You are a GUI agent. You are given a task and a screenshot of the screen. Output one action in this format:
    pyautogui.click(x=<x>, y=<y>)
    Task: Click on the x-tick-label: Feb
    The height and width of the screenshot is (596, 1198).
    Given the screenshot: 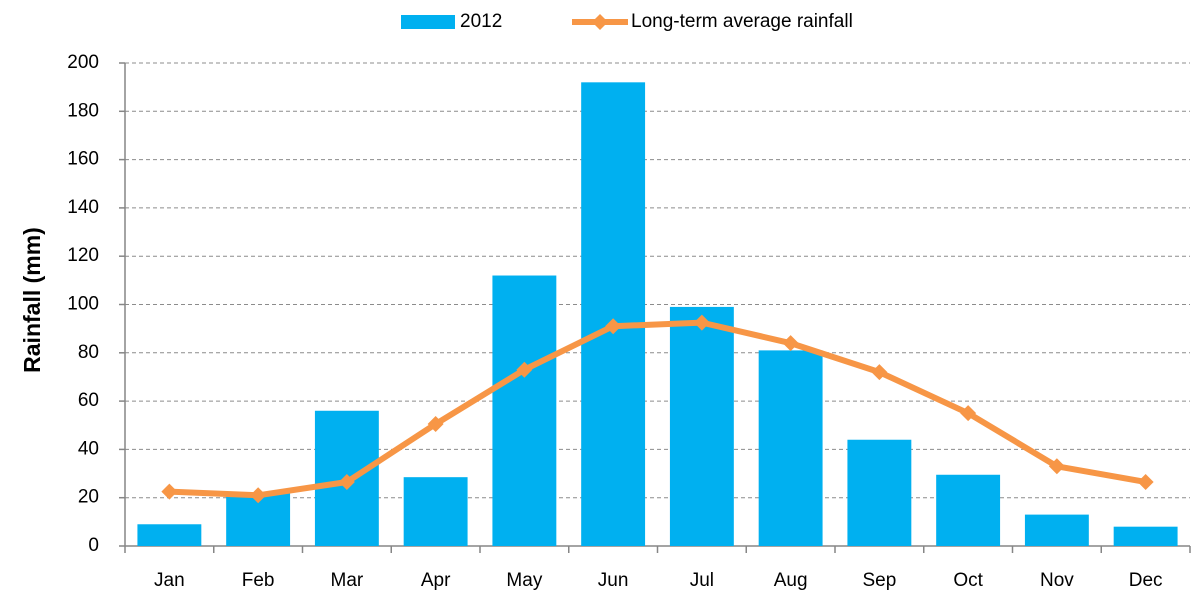 What is the action you would take?
    pyautogui.click(x=258, y=580)
    